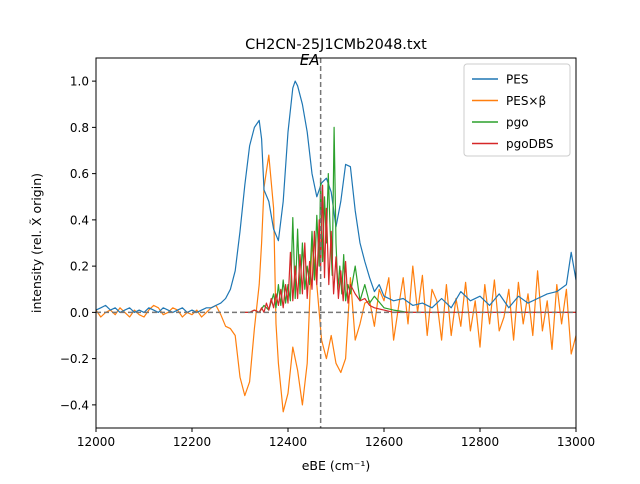 The image size is (640, 484). Describe the element at coordinates (517, 123) in the screenshot. I see `legend-label: pgo` at that location.